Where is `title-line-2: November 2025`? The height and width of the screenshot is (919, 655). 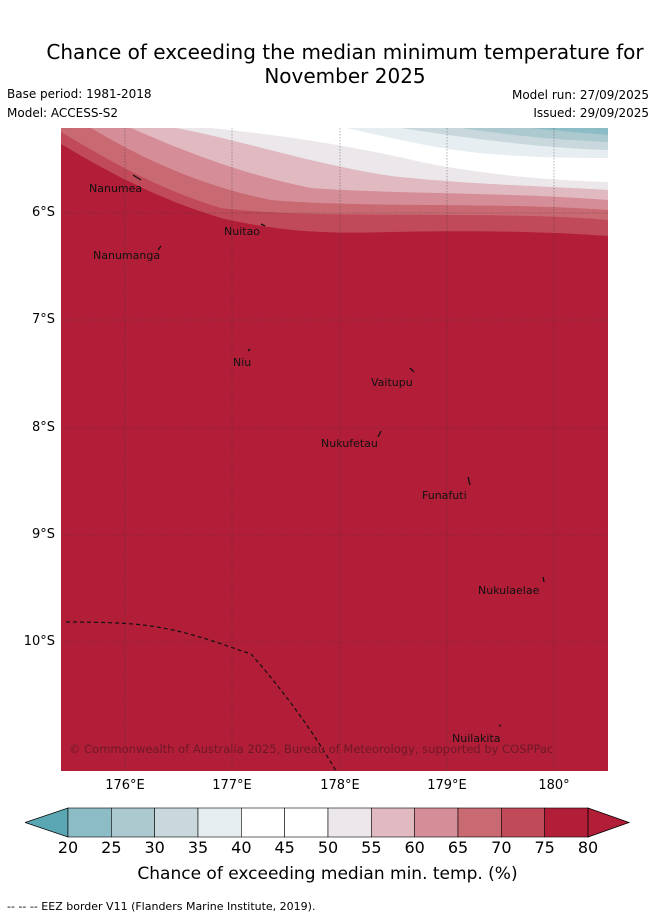
title-line-2: November 2025 is located at coordinates (345, 76).